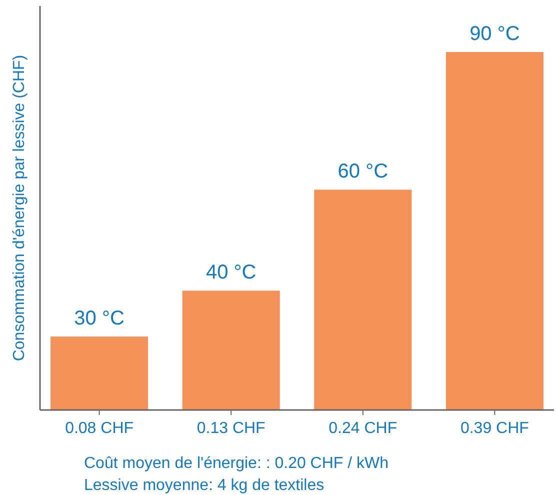  I want to click on data-label: 0.39 CHF, so click(495, 428).